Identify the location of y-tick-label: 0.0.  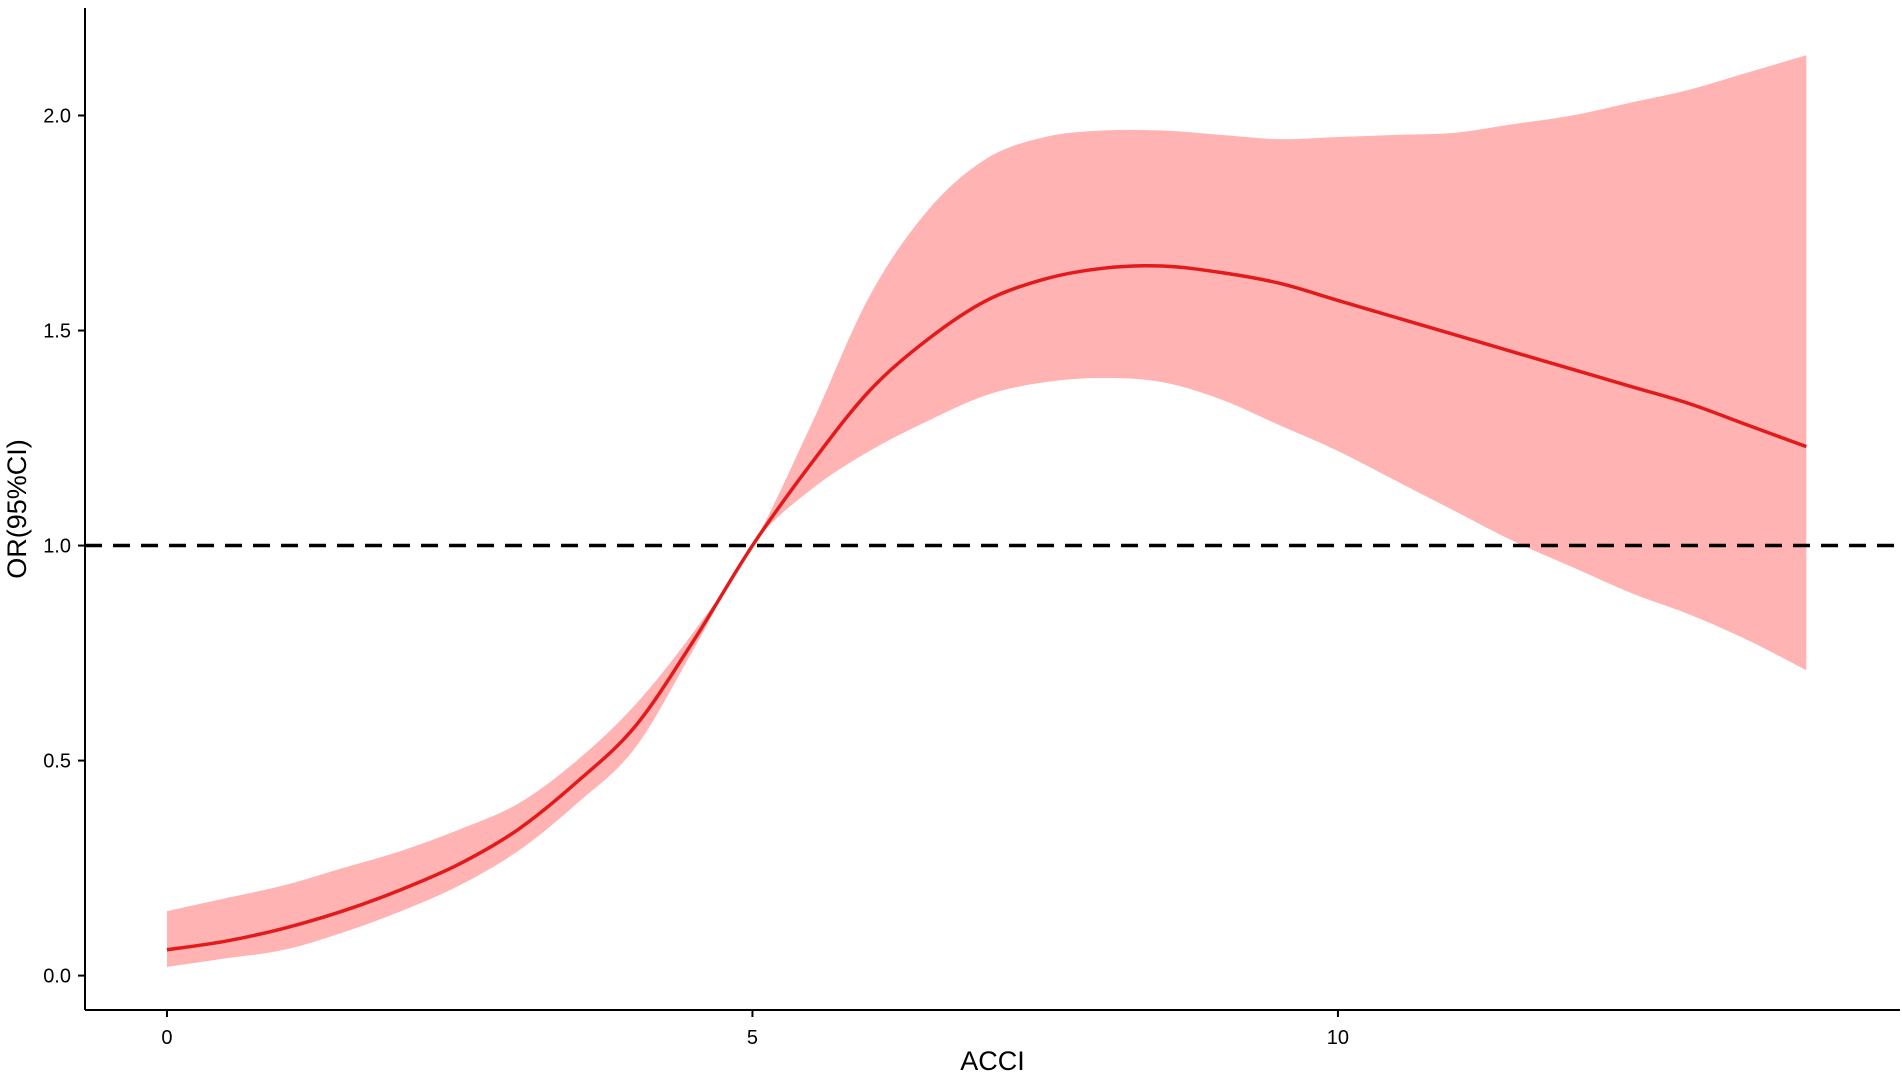
(57, 977).